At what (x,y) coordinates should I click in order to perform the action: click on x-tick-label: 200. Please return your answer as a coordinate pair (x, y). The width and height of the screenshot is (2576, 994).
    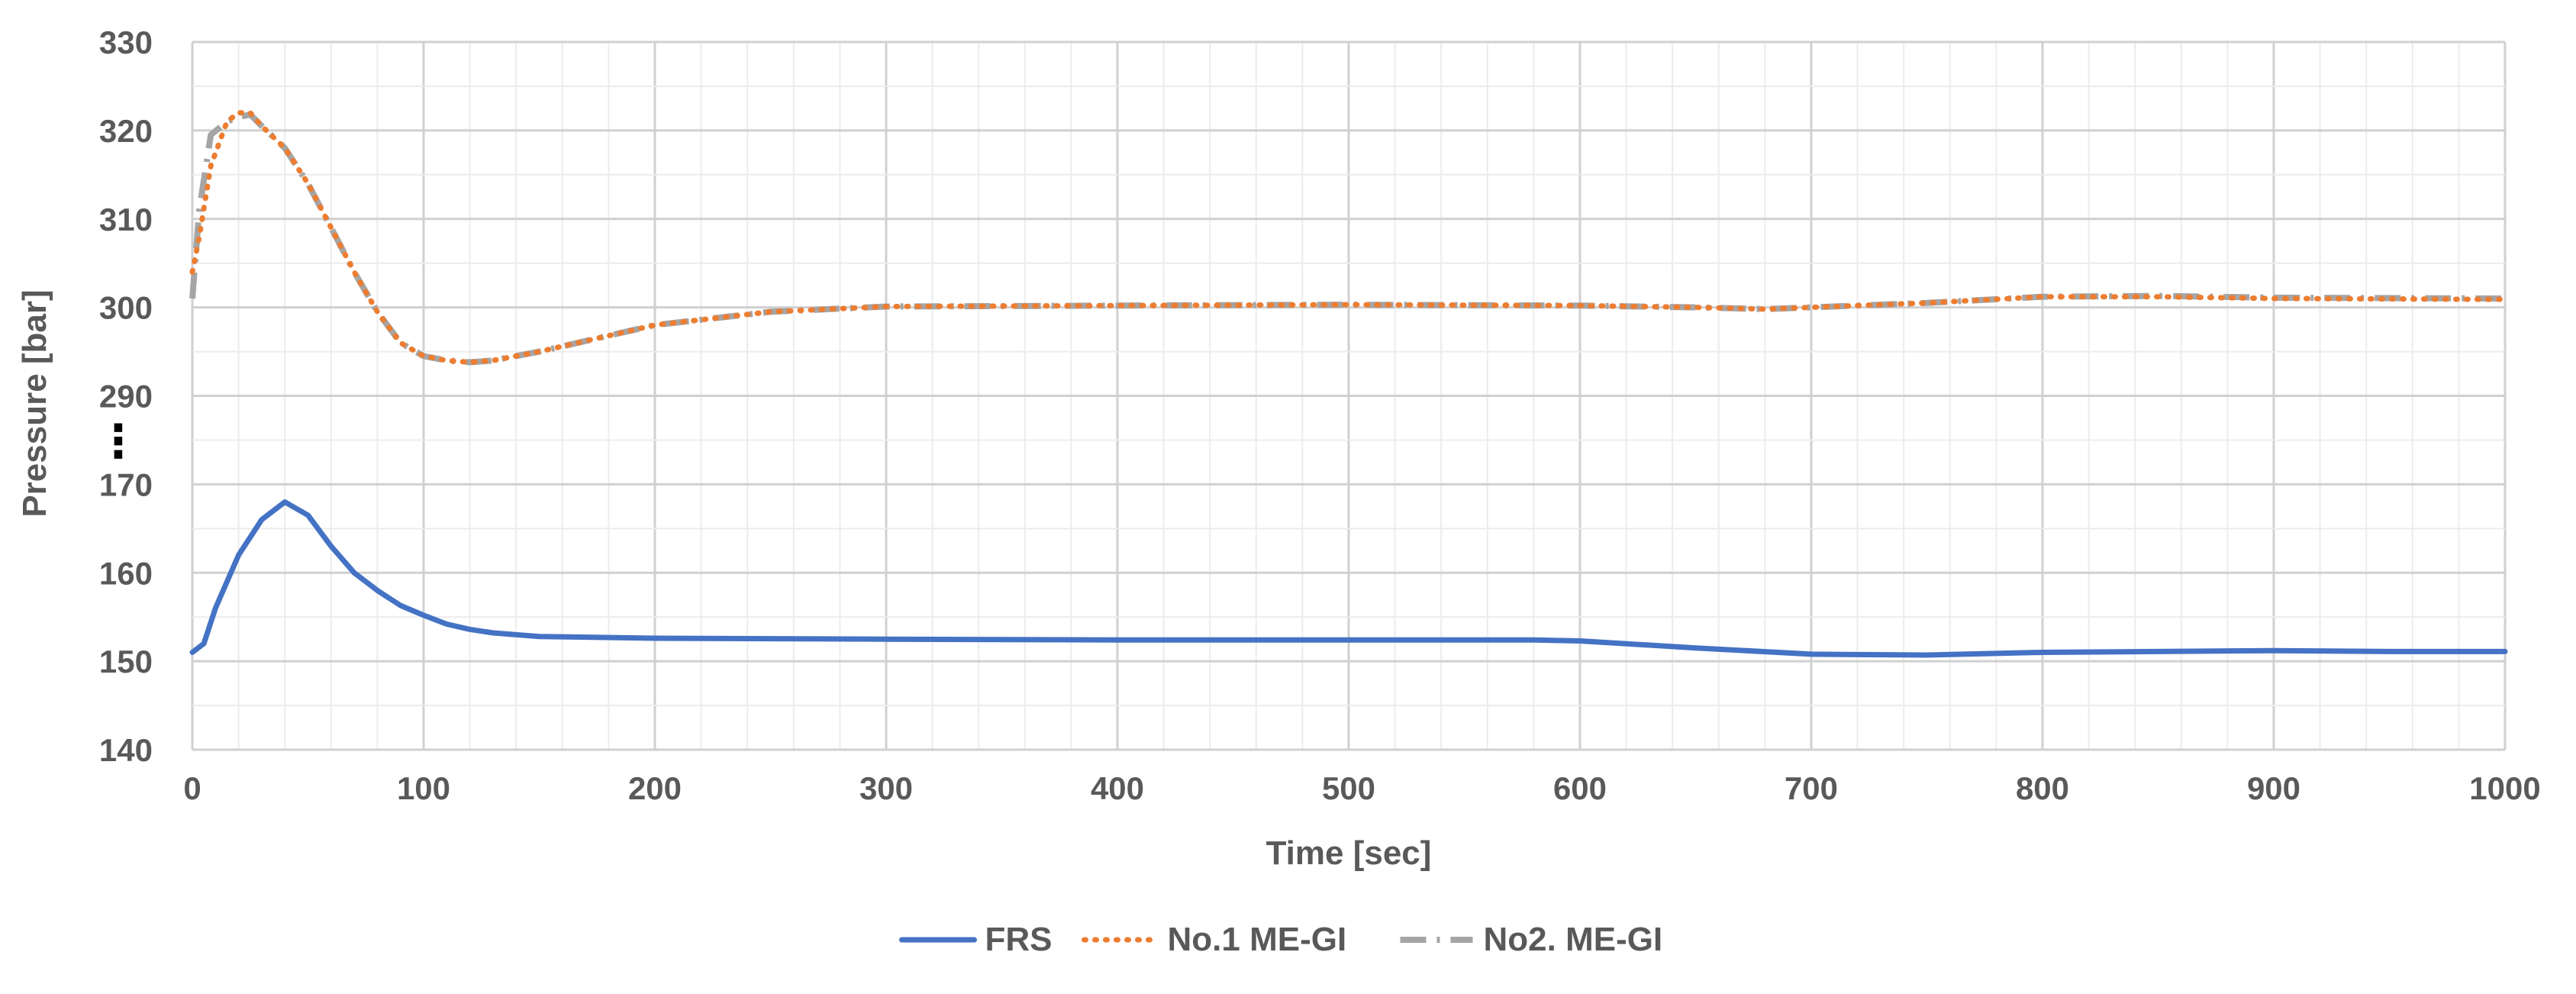
    Looking at the image, I should click on (655, 788).